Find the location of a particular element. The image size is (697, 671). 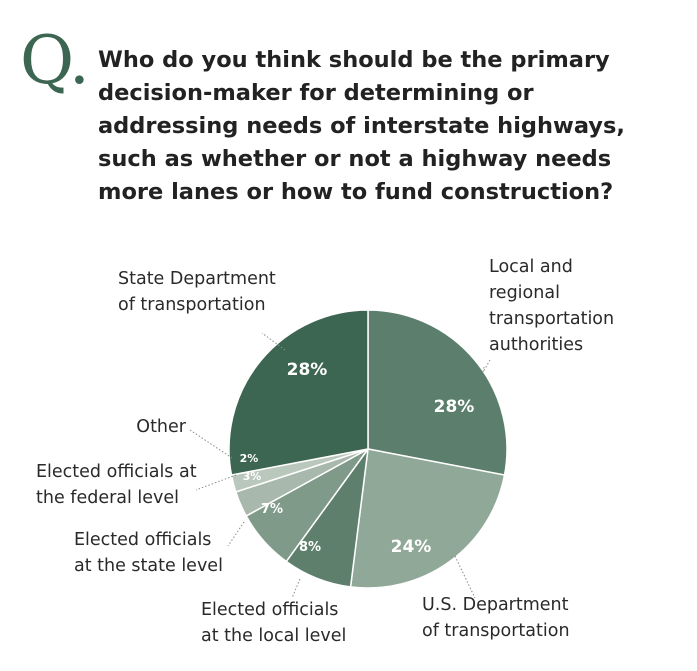

slice-category-label: Elected officials at the federal level is located at coordinates (116, 485).